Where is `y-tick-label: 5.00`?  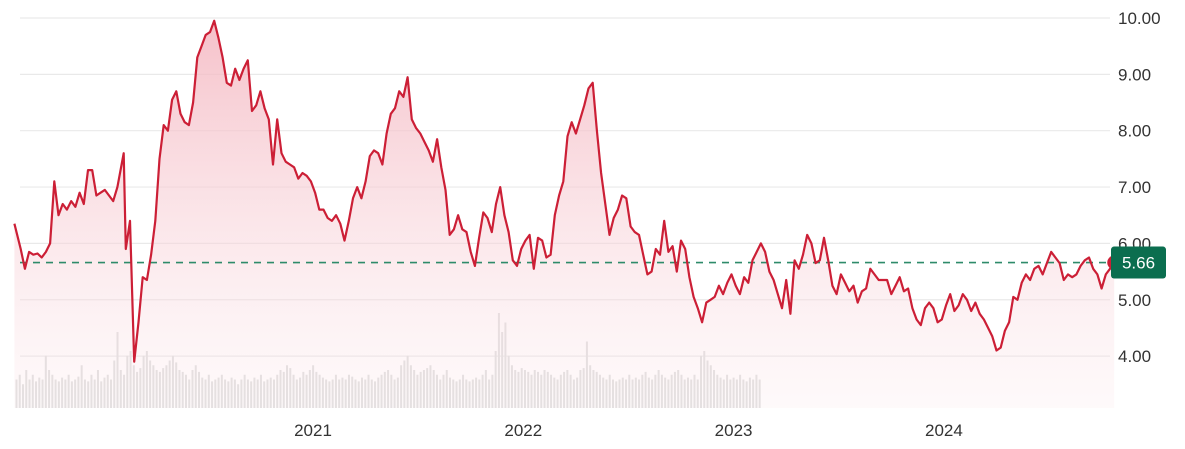
y-tick-label: 5.00 is located at coordinates (1134, 300).